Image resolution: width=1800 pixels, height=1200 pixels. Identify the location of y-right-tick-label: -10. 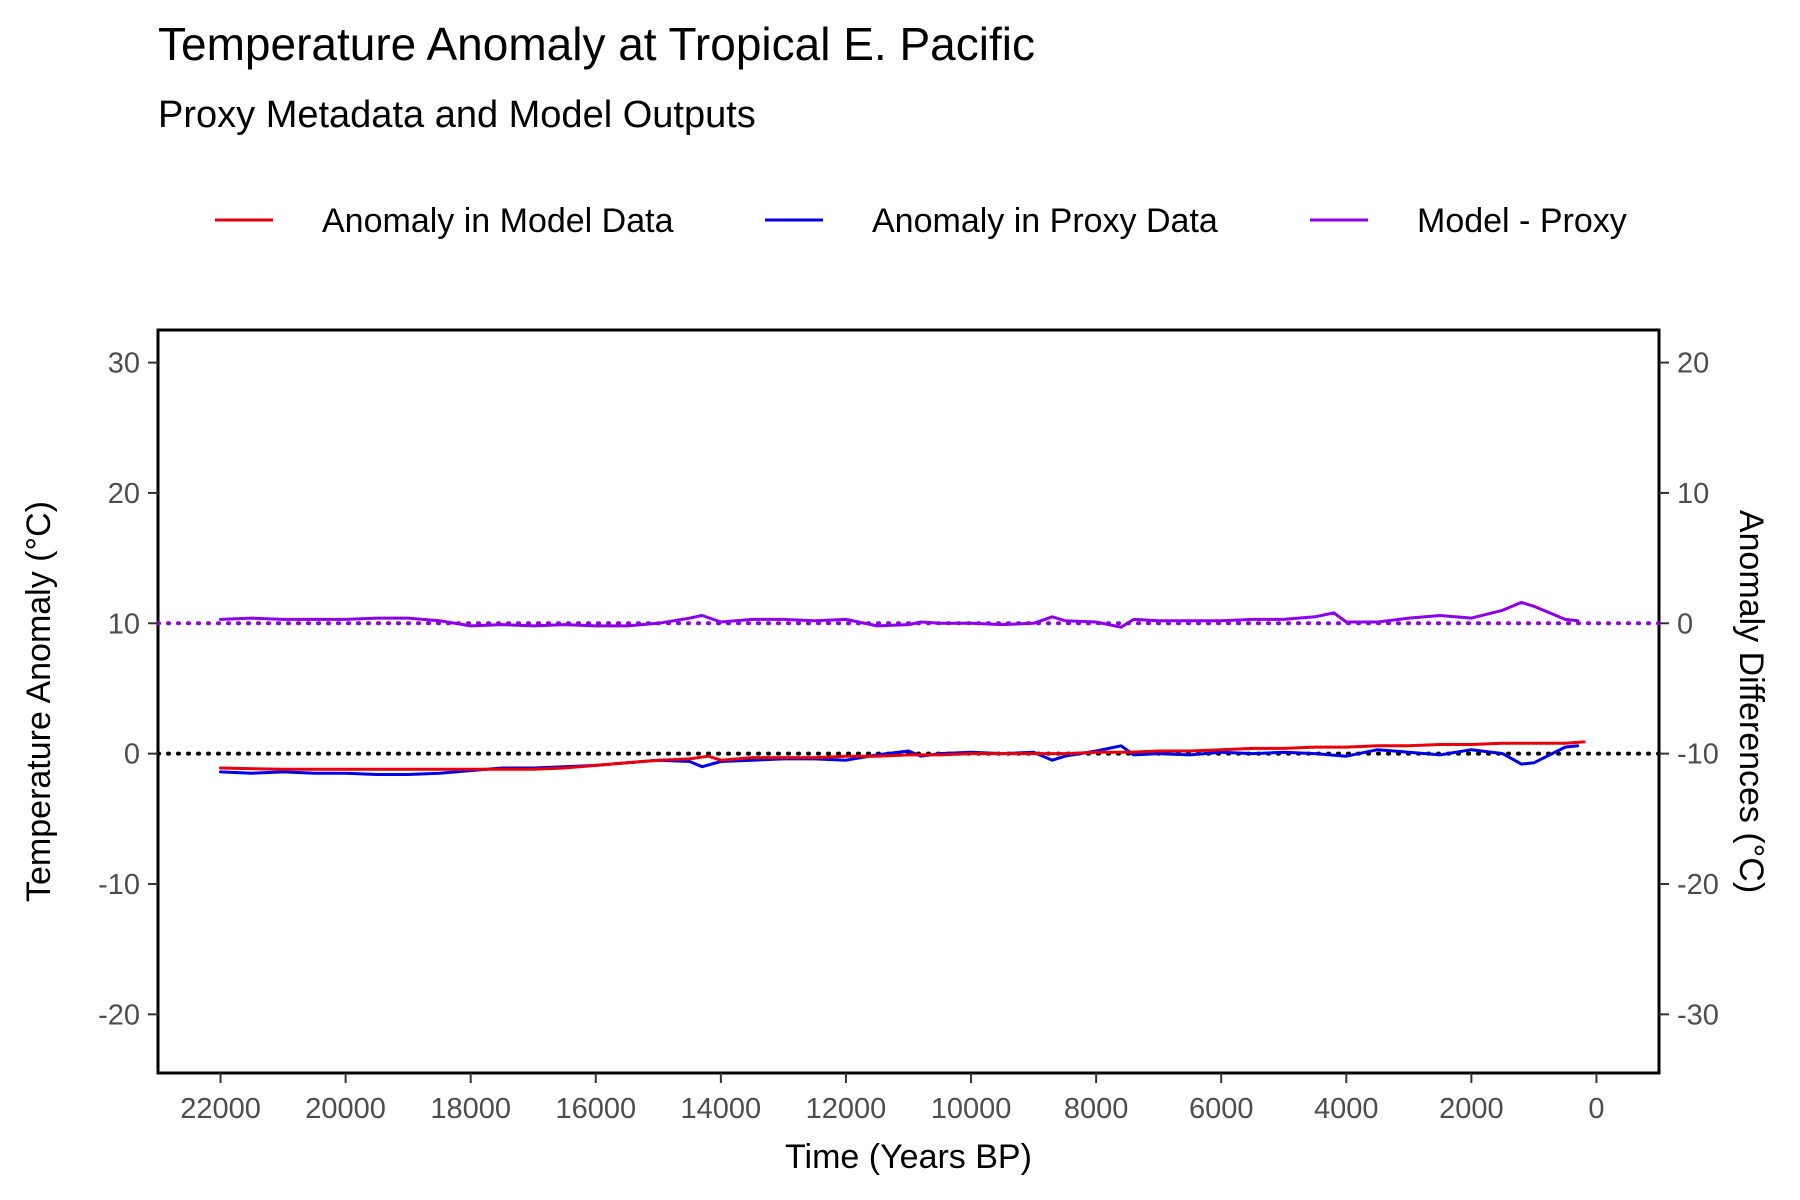
(1698, 755).